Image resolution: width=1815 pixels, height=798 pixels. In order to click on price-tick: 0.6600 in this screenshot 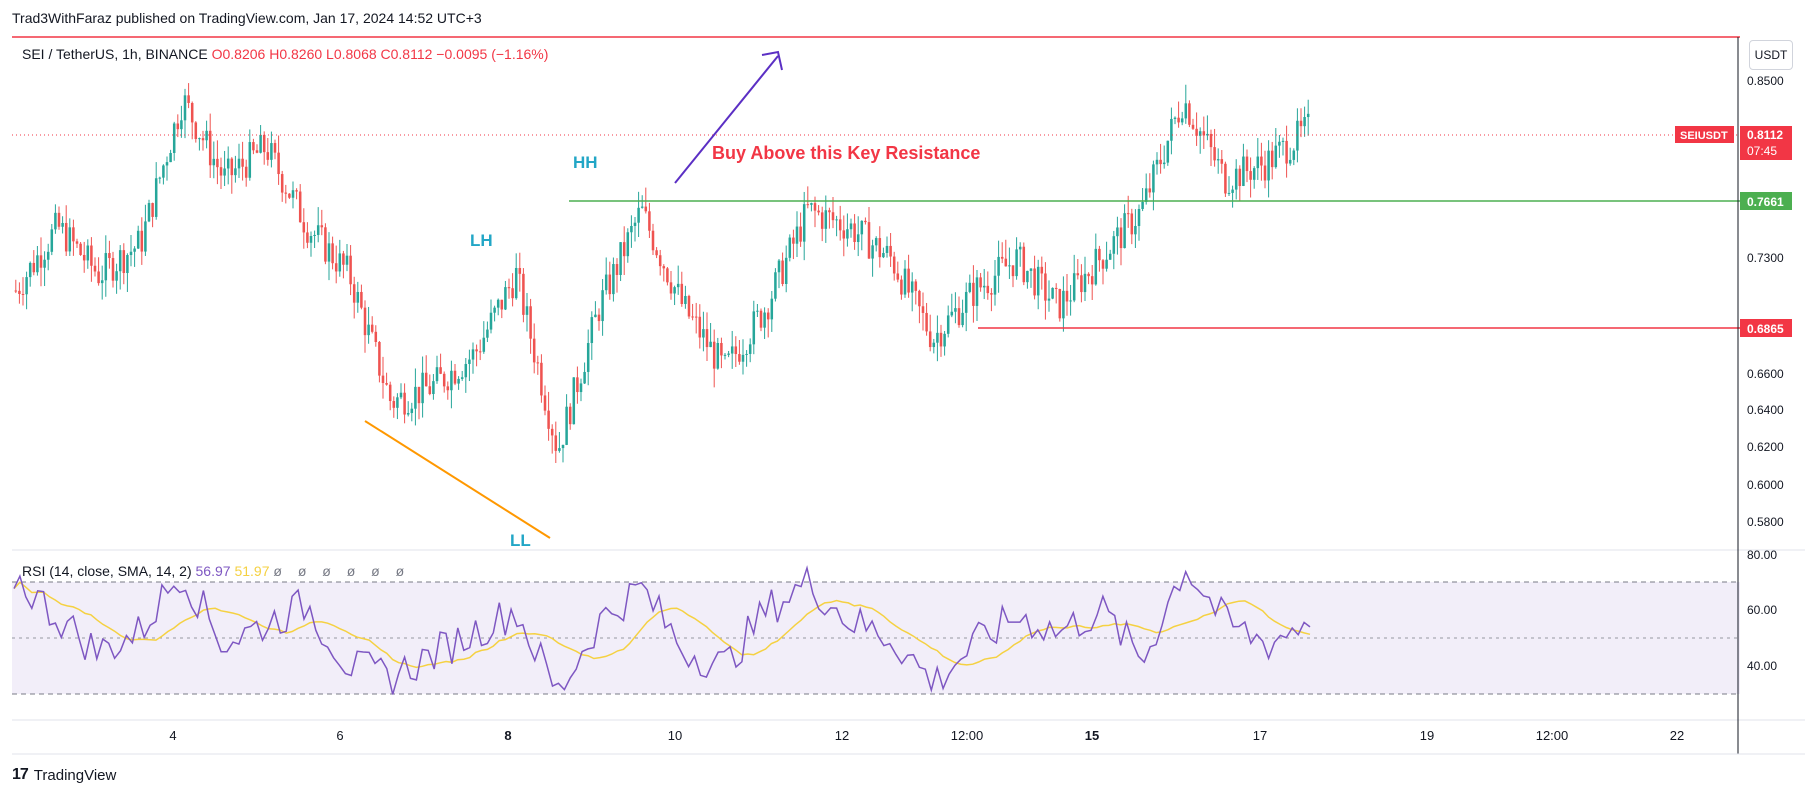, I will do `click(1765, 374)`.